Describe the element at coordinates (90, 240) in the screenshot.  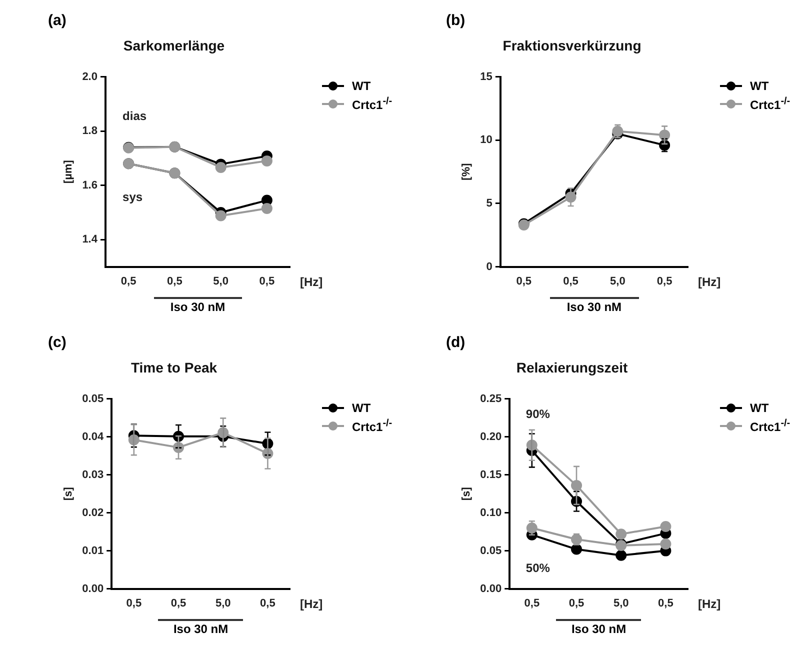
I see `y-tick-label: 1.4` at that location.